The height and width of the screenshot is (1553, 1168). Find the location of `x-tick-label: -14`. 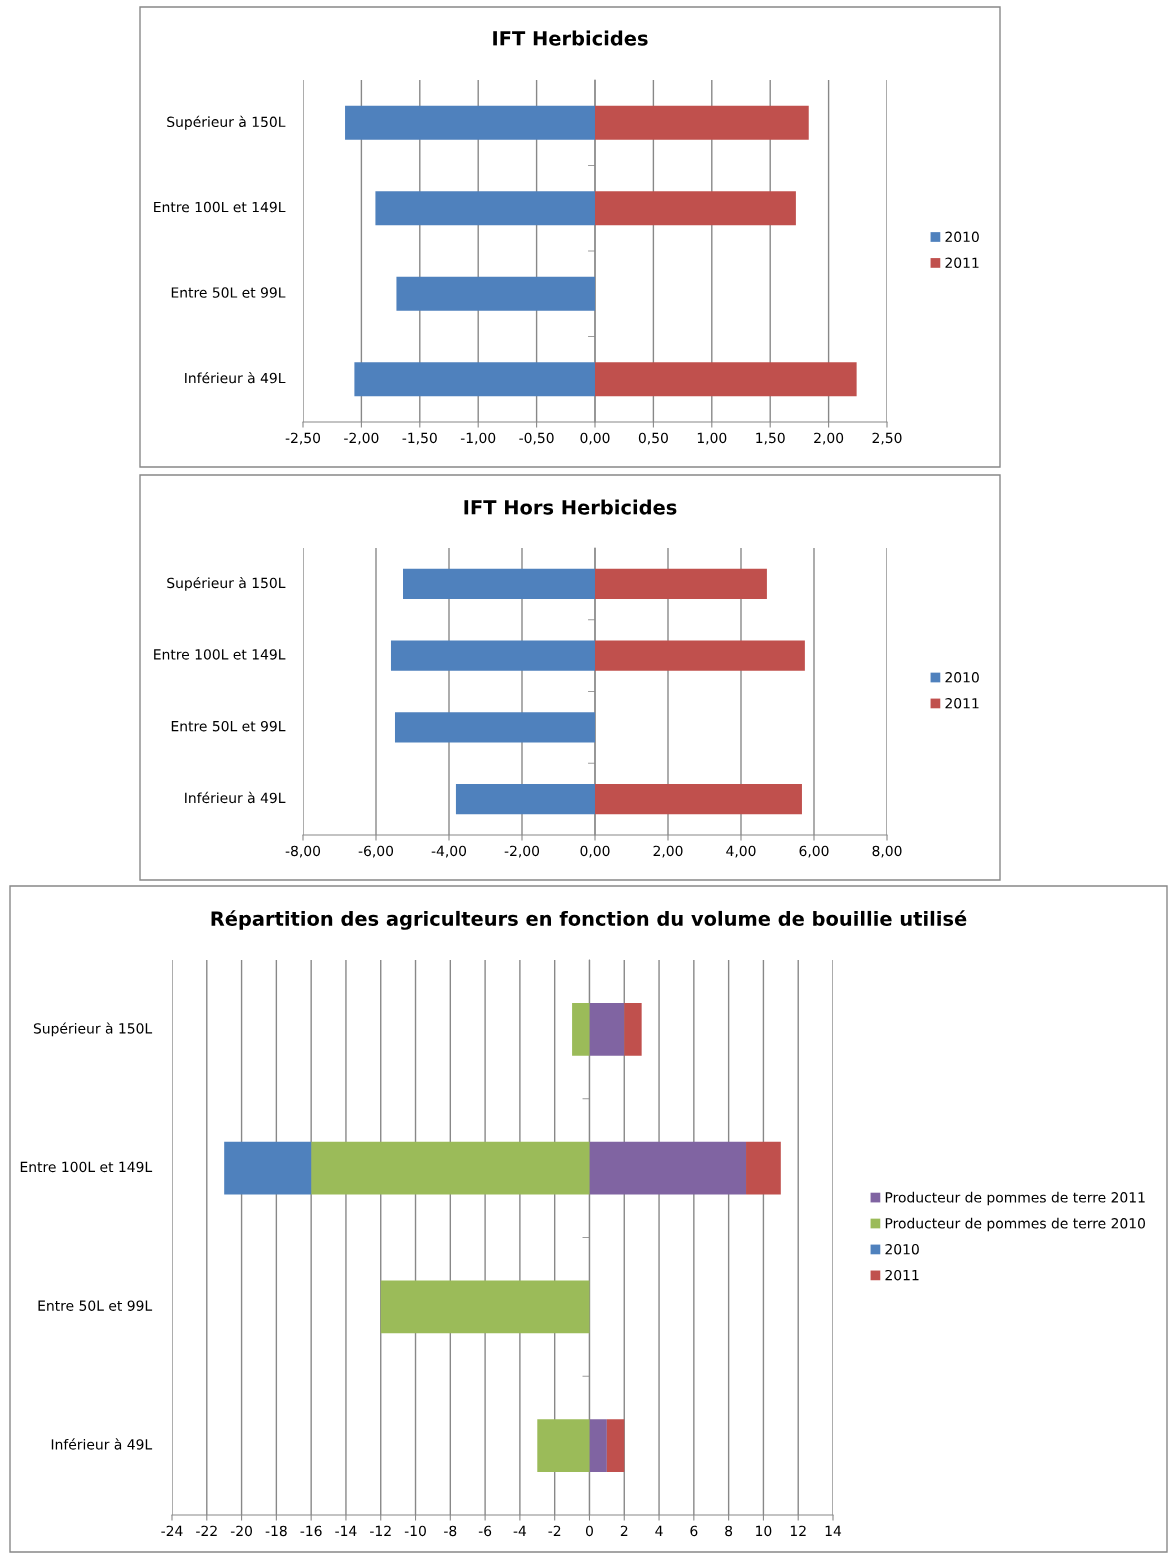

x-tick-label: -14 is located at coordinates (346, 1530).